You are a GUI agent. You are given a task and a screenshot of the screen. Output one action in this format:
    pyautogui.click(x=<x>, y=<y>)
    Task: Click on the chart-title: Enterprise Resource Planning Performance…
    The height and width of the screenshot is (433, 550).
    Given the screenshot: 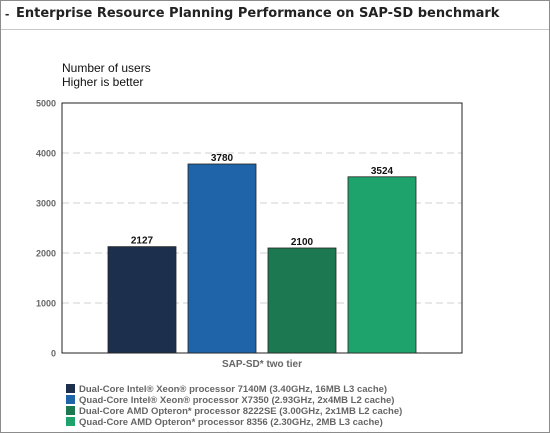 What is the action you would take?
    pyautogui.click(x=258, y=13)
    